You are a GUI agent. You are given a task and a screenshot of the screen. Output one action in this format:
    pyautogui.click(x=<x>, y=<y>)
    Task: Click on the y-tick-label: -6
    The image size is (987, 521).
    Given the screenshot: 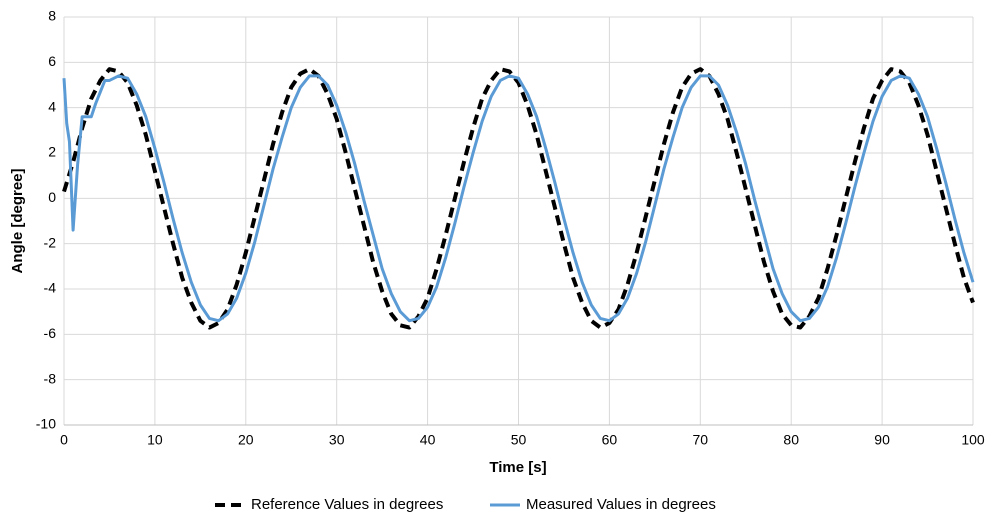 What is the action you would take?
    pyautogui.click(x=50, y=333)
    